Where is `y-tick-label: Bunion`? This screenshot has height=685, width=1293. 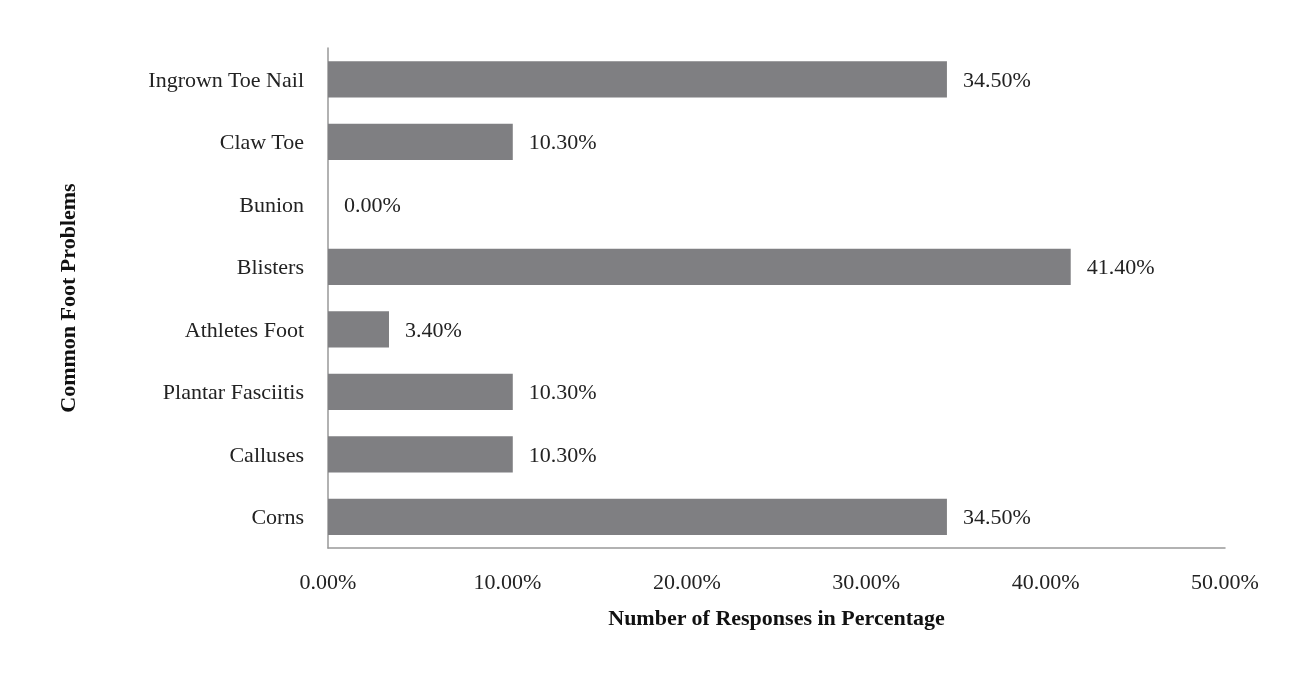 y-tick-label: Bunion is located at coordinates (271, 204).